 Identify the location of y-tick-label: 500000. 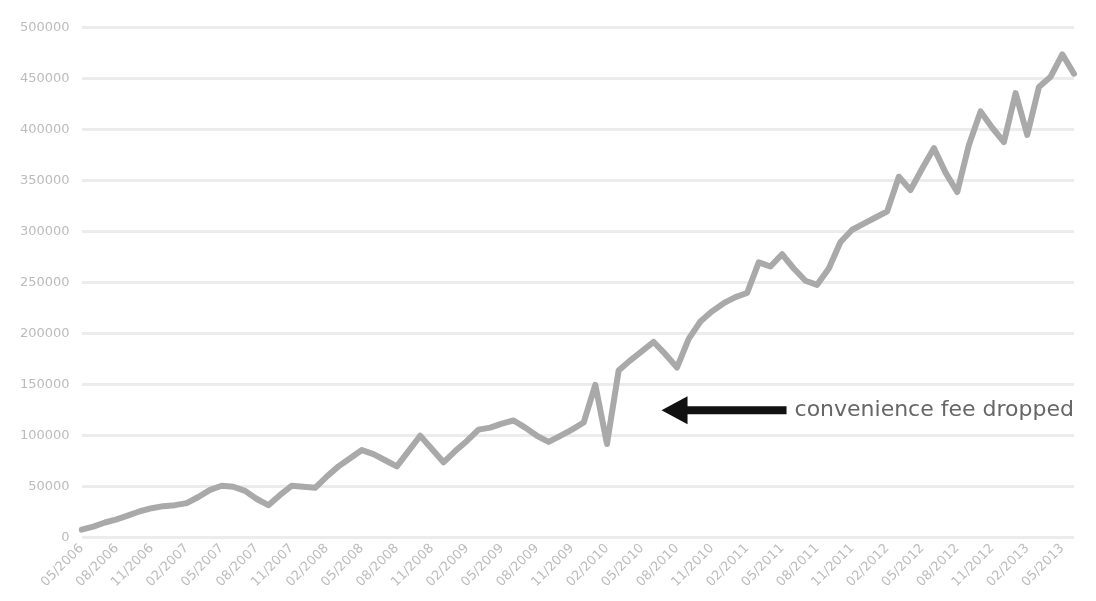
(44, 27).